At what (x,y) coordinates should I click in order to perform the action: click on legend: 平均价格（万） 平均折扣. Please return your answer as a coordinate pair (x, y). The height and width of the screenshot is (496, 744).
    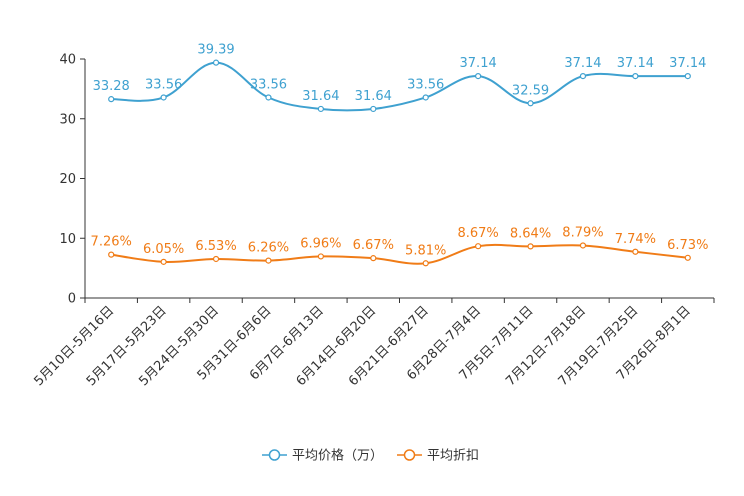
    Looking at the image, I should click on (370, 456).